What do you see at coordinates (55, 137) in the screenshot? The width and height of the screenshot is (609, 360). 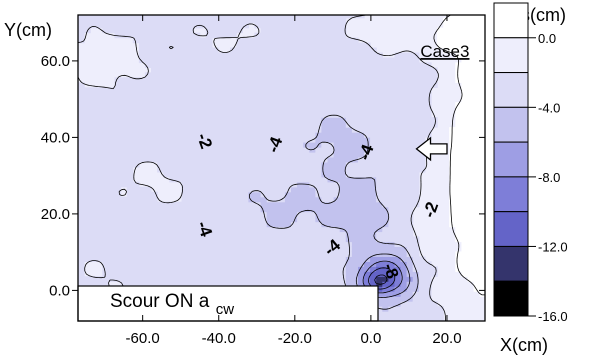 I see `y-tick-label: 40.0` at bounding box center [55, 137].